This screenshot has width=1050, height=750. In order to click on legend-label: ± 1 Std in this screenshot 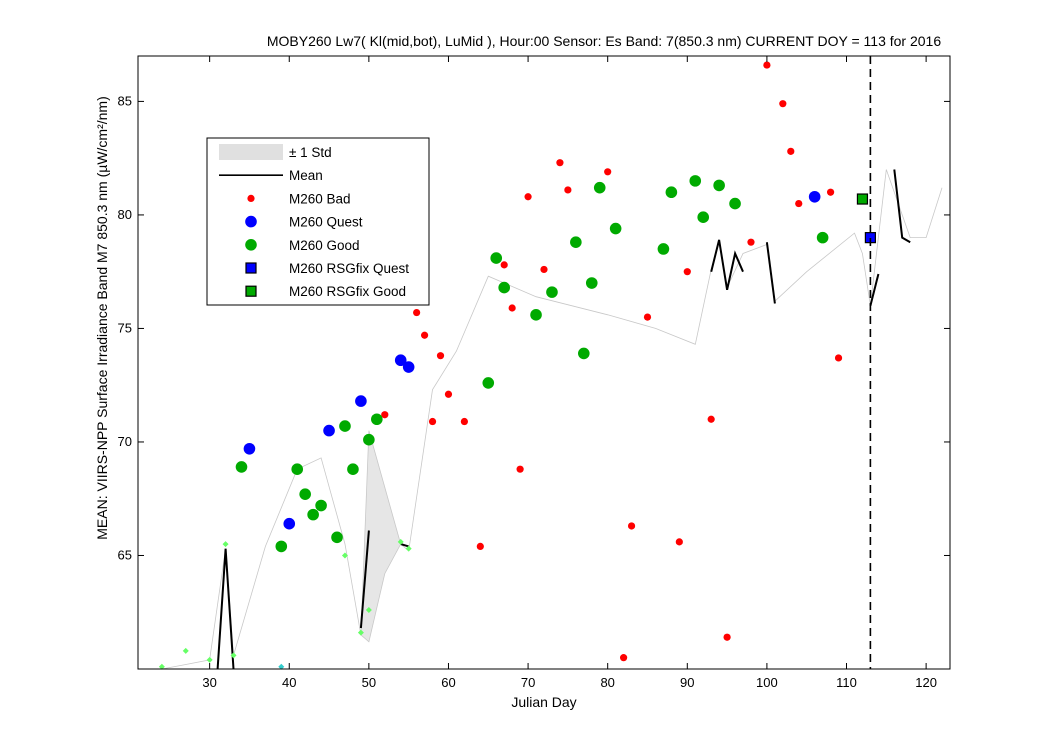, I will do `click(310, 152)`.